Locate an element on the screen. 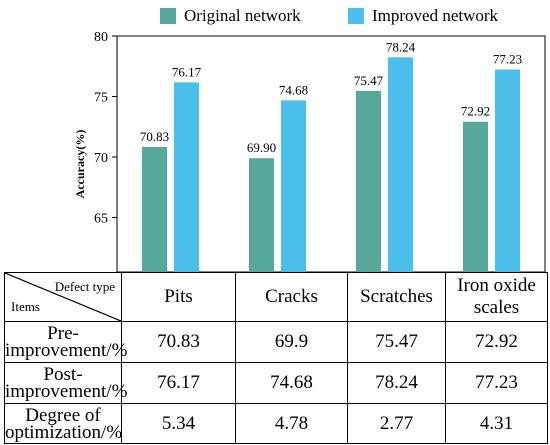  bar-value-label: 74.68 is located at coordinates (293, 89).